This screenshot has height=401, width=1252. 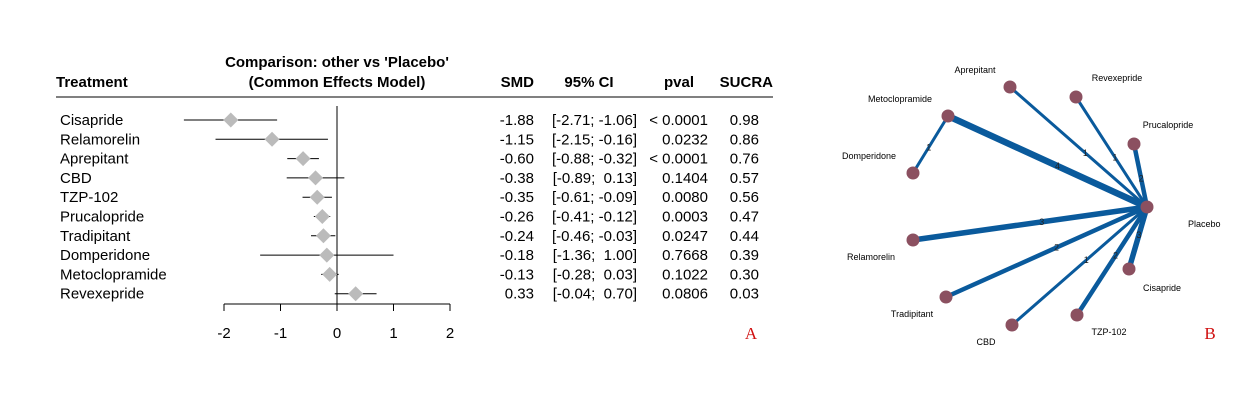 I want to click on row-pval: 0.0247, so click(x=685, y=236).